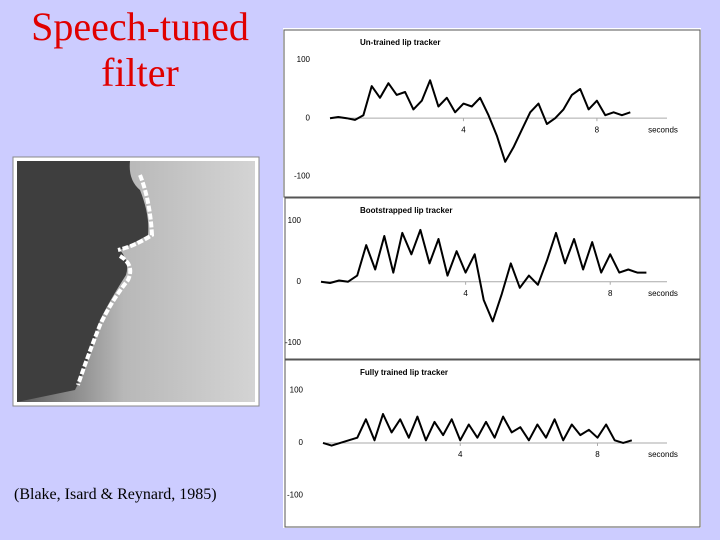 This screenshot has width=720, height=540. I want to click on slide-title: Speech-tuned filter, so click(140, 49).